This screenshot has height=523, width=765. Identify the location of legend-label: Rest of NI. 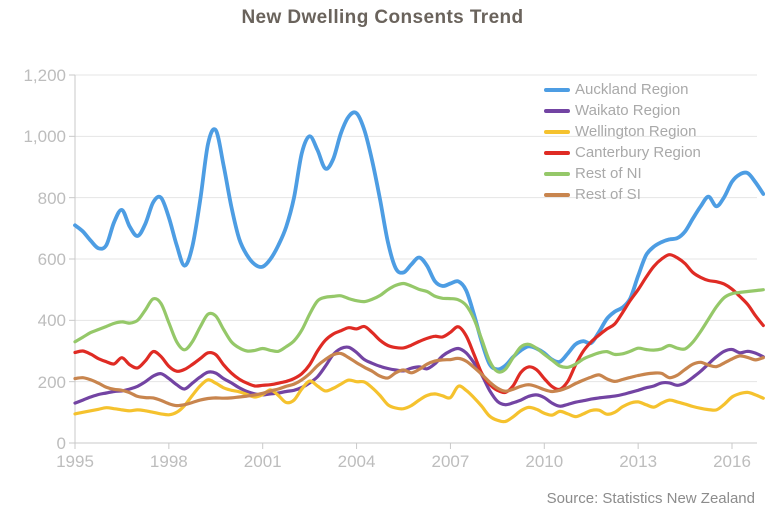
(608, 173).